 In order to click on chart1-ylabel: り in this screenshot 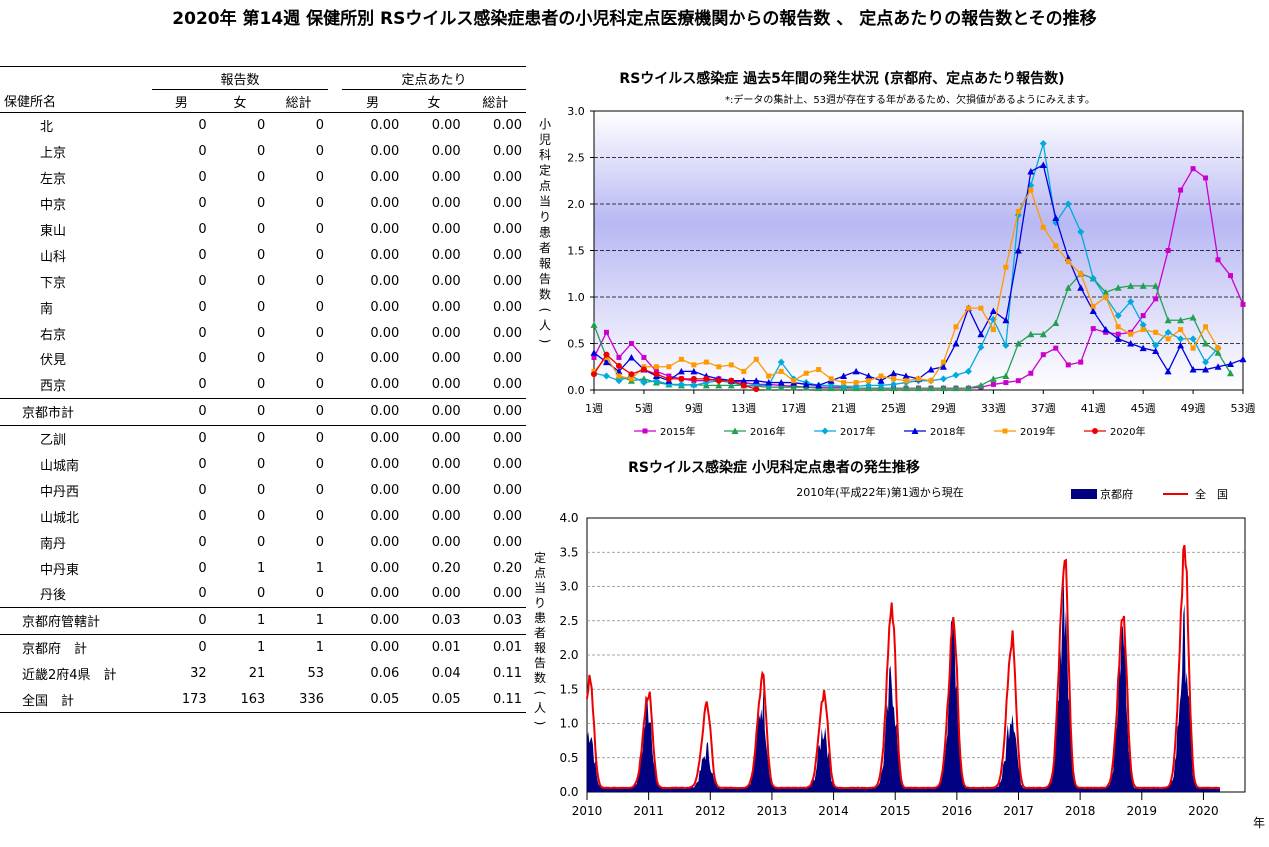, I will do `click(545, 217)`.